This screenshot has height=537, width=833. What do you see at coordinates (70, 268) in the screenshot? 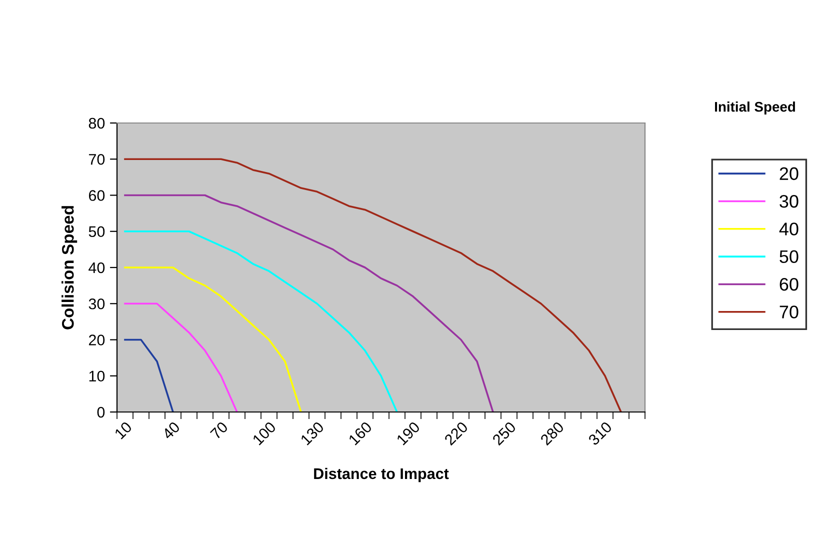
I see `y-axis-title: Collision Speed` at bounding box center [70, 268].